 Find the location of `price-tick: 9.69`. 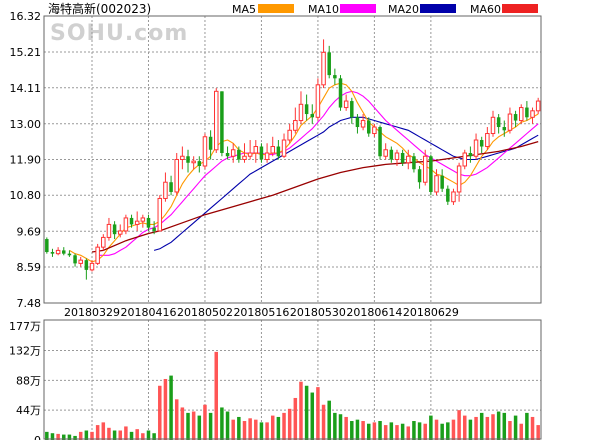

price-tick: 9.69 is located at coordinates (29, 231).